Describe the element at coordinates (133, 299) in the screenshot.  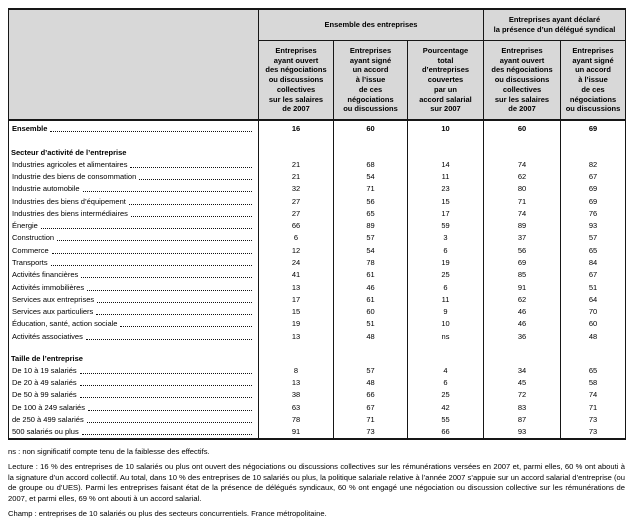
I see `row-label: Services aux entreprises` at that location.